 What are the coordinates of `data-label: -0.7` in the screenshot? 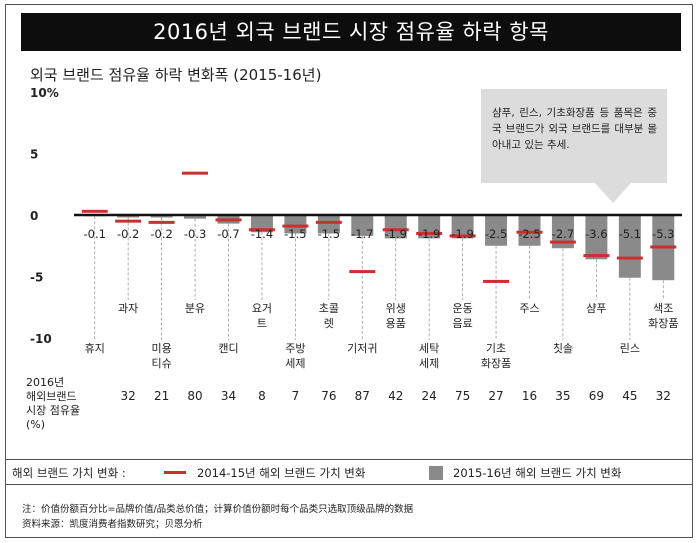 It's located at (228, 234).